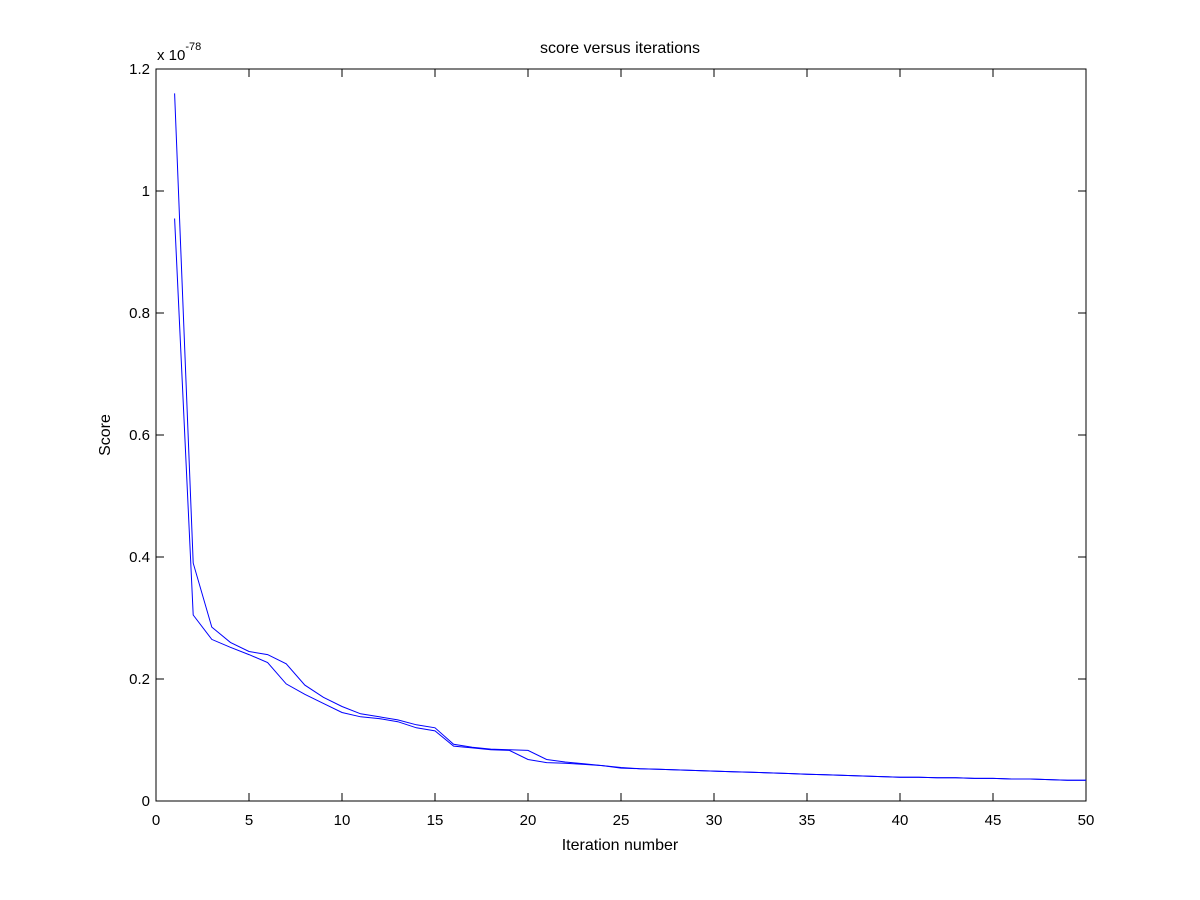  Describe the element at coordinates (139, 679) in the screenshot. I see `y-tick-label: 0.2` at that location.